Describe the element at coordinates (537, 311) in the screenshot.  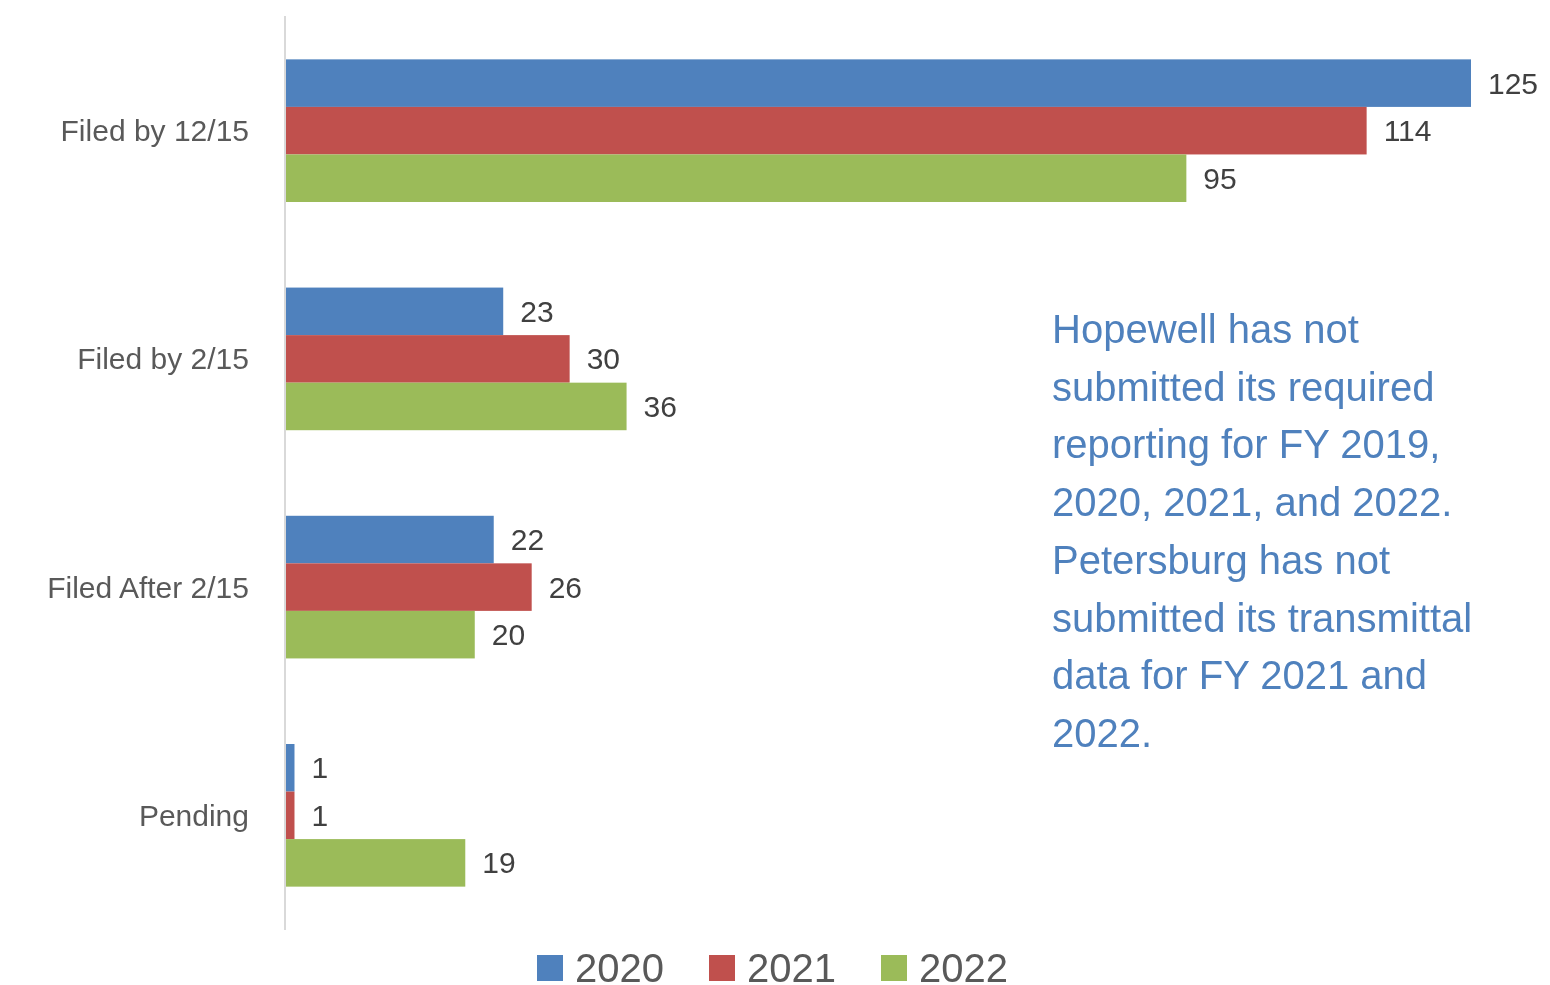
I see `data-label: 23` at that location.